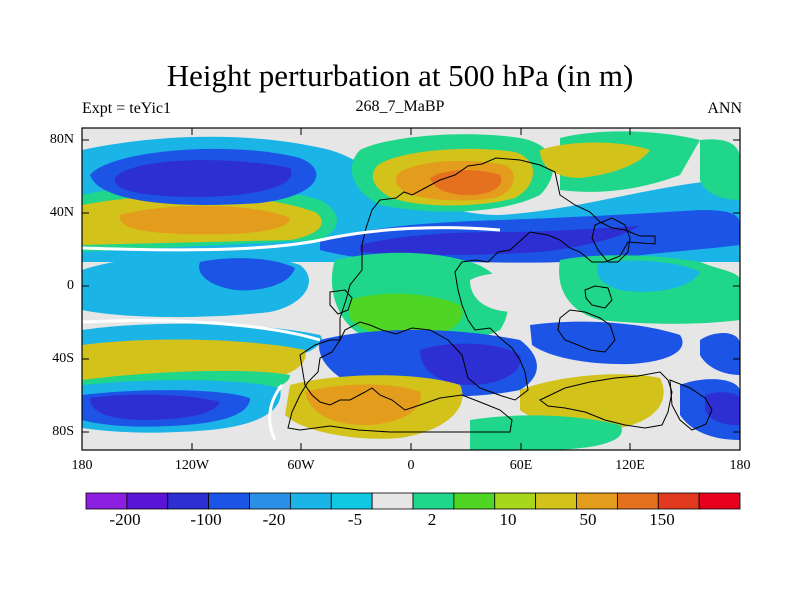 This screenshot has height=600, width=800. What do you see at coordinates (291, 239) in the screenshot?
I see `zero-contour-north` at bounding box center [291, 239].